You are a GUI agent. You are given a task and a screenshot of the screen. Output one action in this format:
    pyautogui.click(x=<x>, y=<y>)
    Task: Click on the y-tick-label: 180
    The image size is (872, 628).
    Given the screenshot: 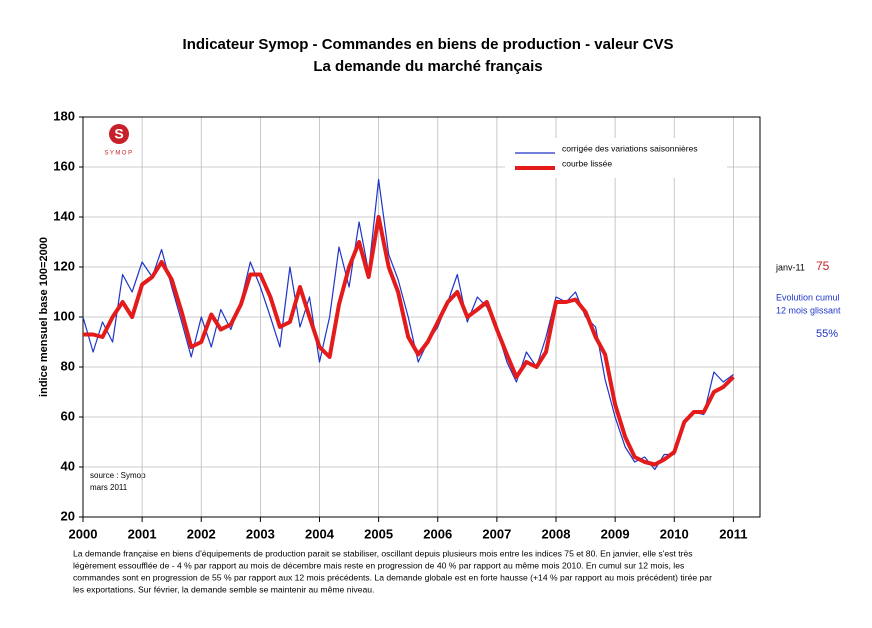 What is the action you would take?
    pyautogui.click(x=64, y=115)
    